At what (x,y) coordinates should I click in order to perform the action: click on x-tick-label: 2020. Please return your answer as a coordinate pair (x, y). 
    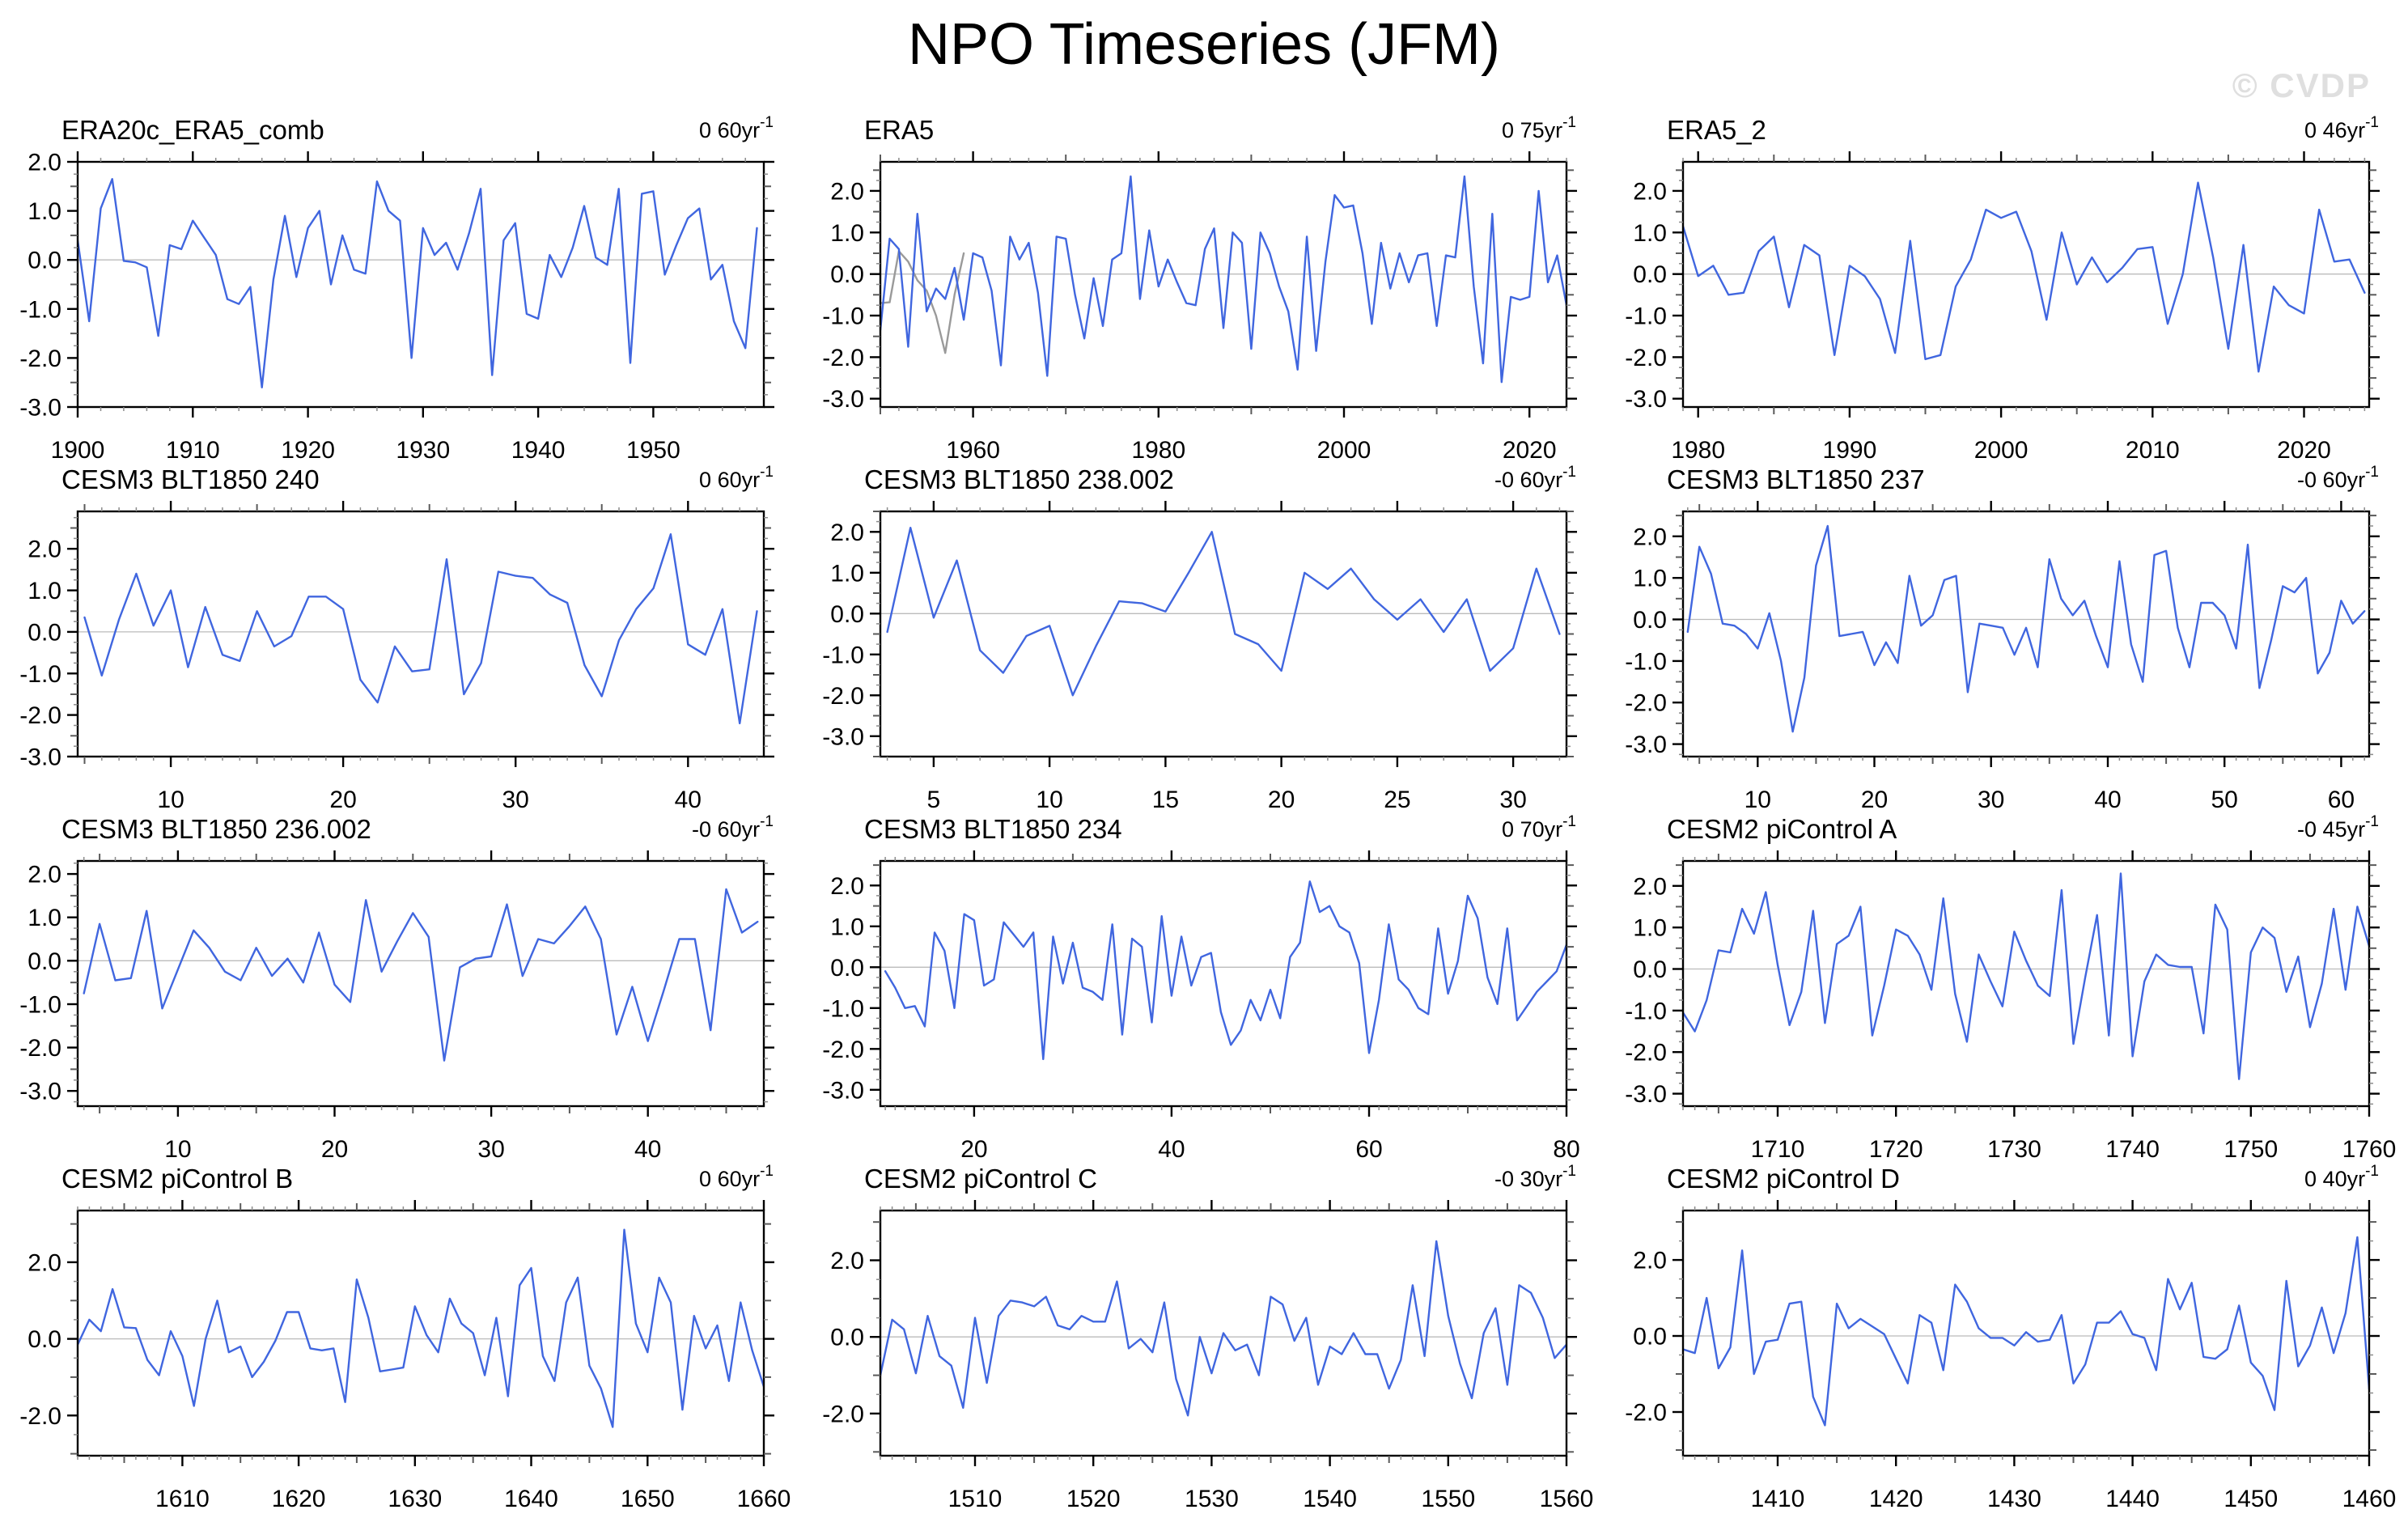
    Looking at the image, I should click on (2304, 451).